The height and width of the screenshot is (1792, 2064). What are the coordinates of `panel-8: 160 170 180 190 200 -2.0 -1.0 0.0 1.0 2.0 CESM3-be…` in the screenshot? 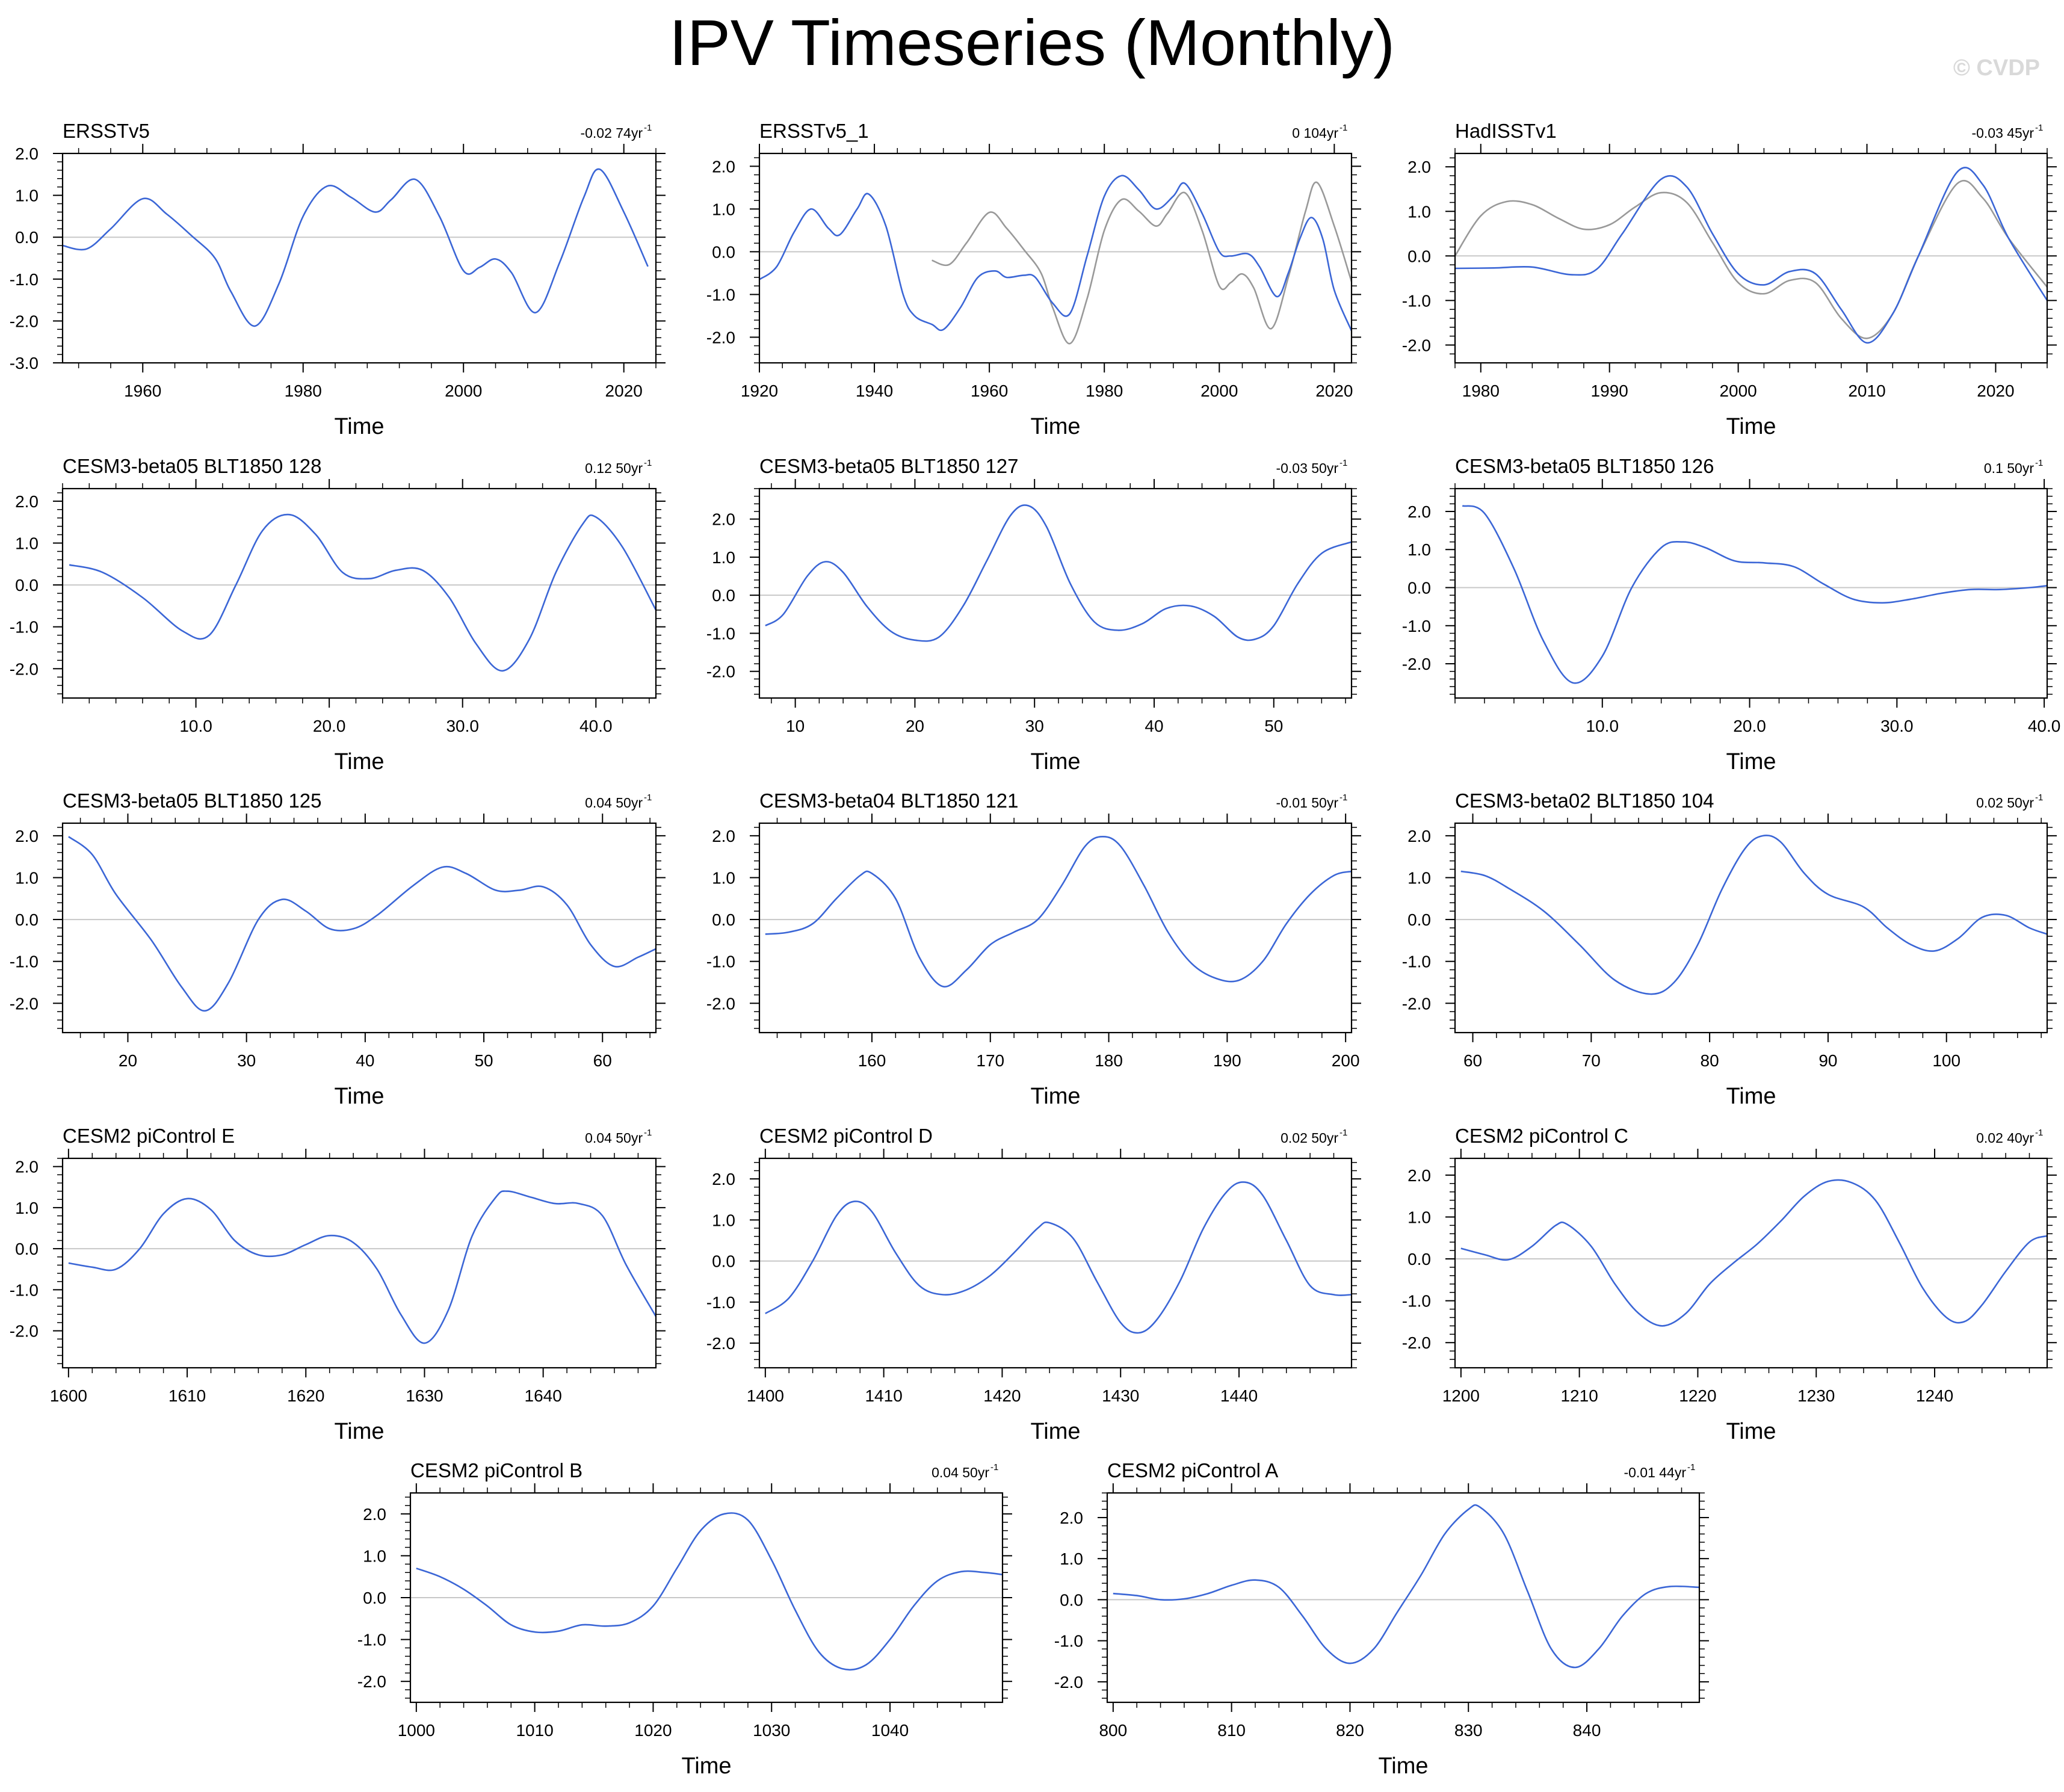 It's located at (1033, 949).